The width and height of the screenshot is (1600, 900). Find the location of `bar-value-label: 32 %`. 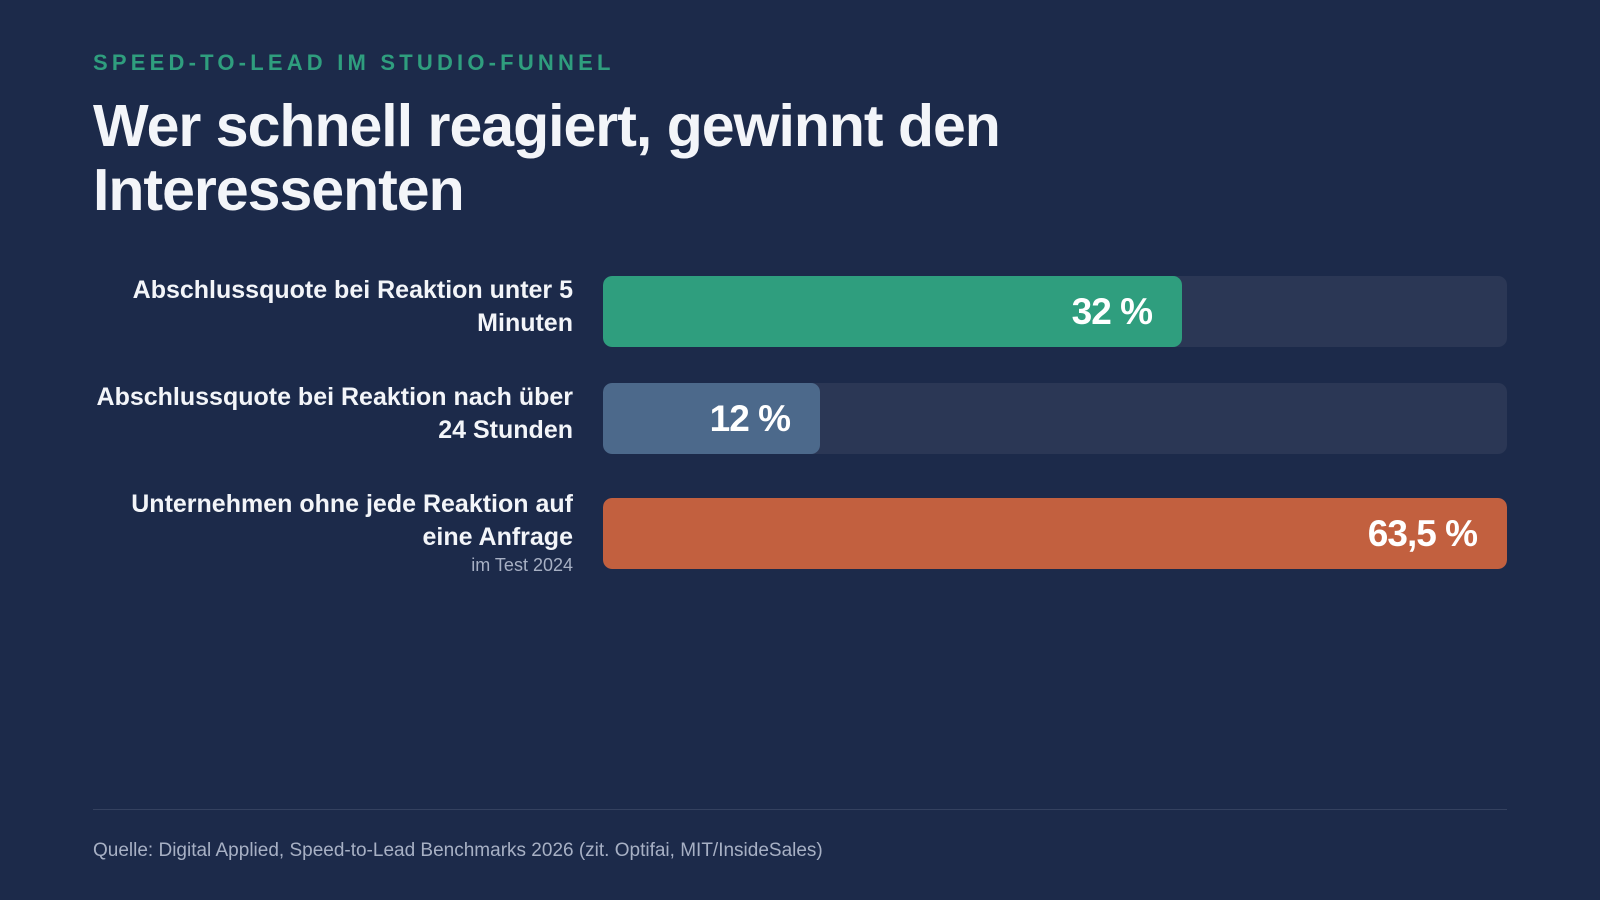

bar-value-label: 32 % is located at coordinates (1112, 311).